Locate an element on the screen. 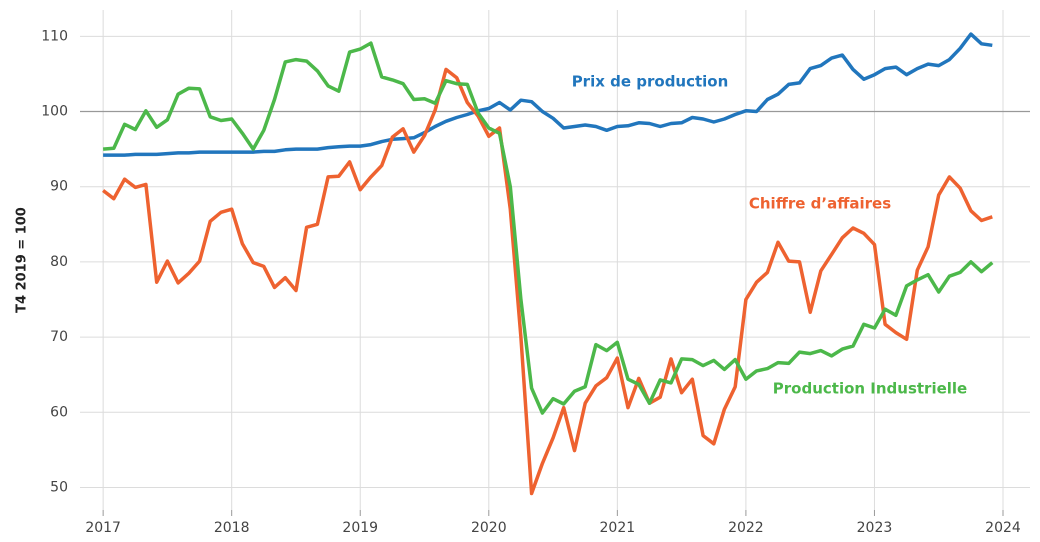 This screenshot has height=542, width=1040. x-tick-label: 2022 is located at coordinates (746, 528).